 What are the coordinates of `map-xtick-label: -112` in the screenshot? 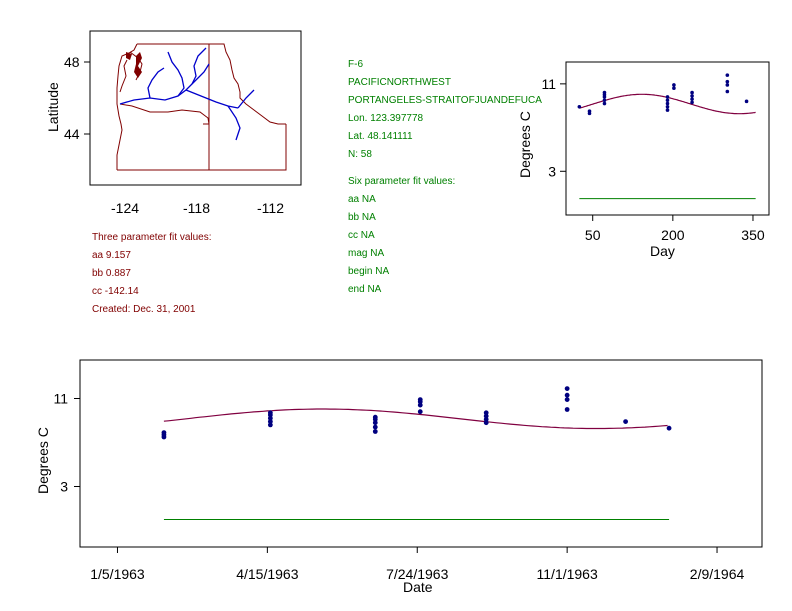 It's located at (270, 208).